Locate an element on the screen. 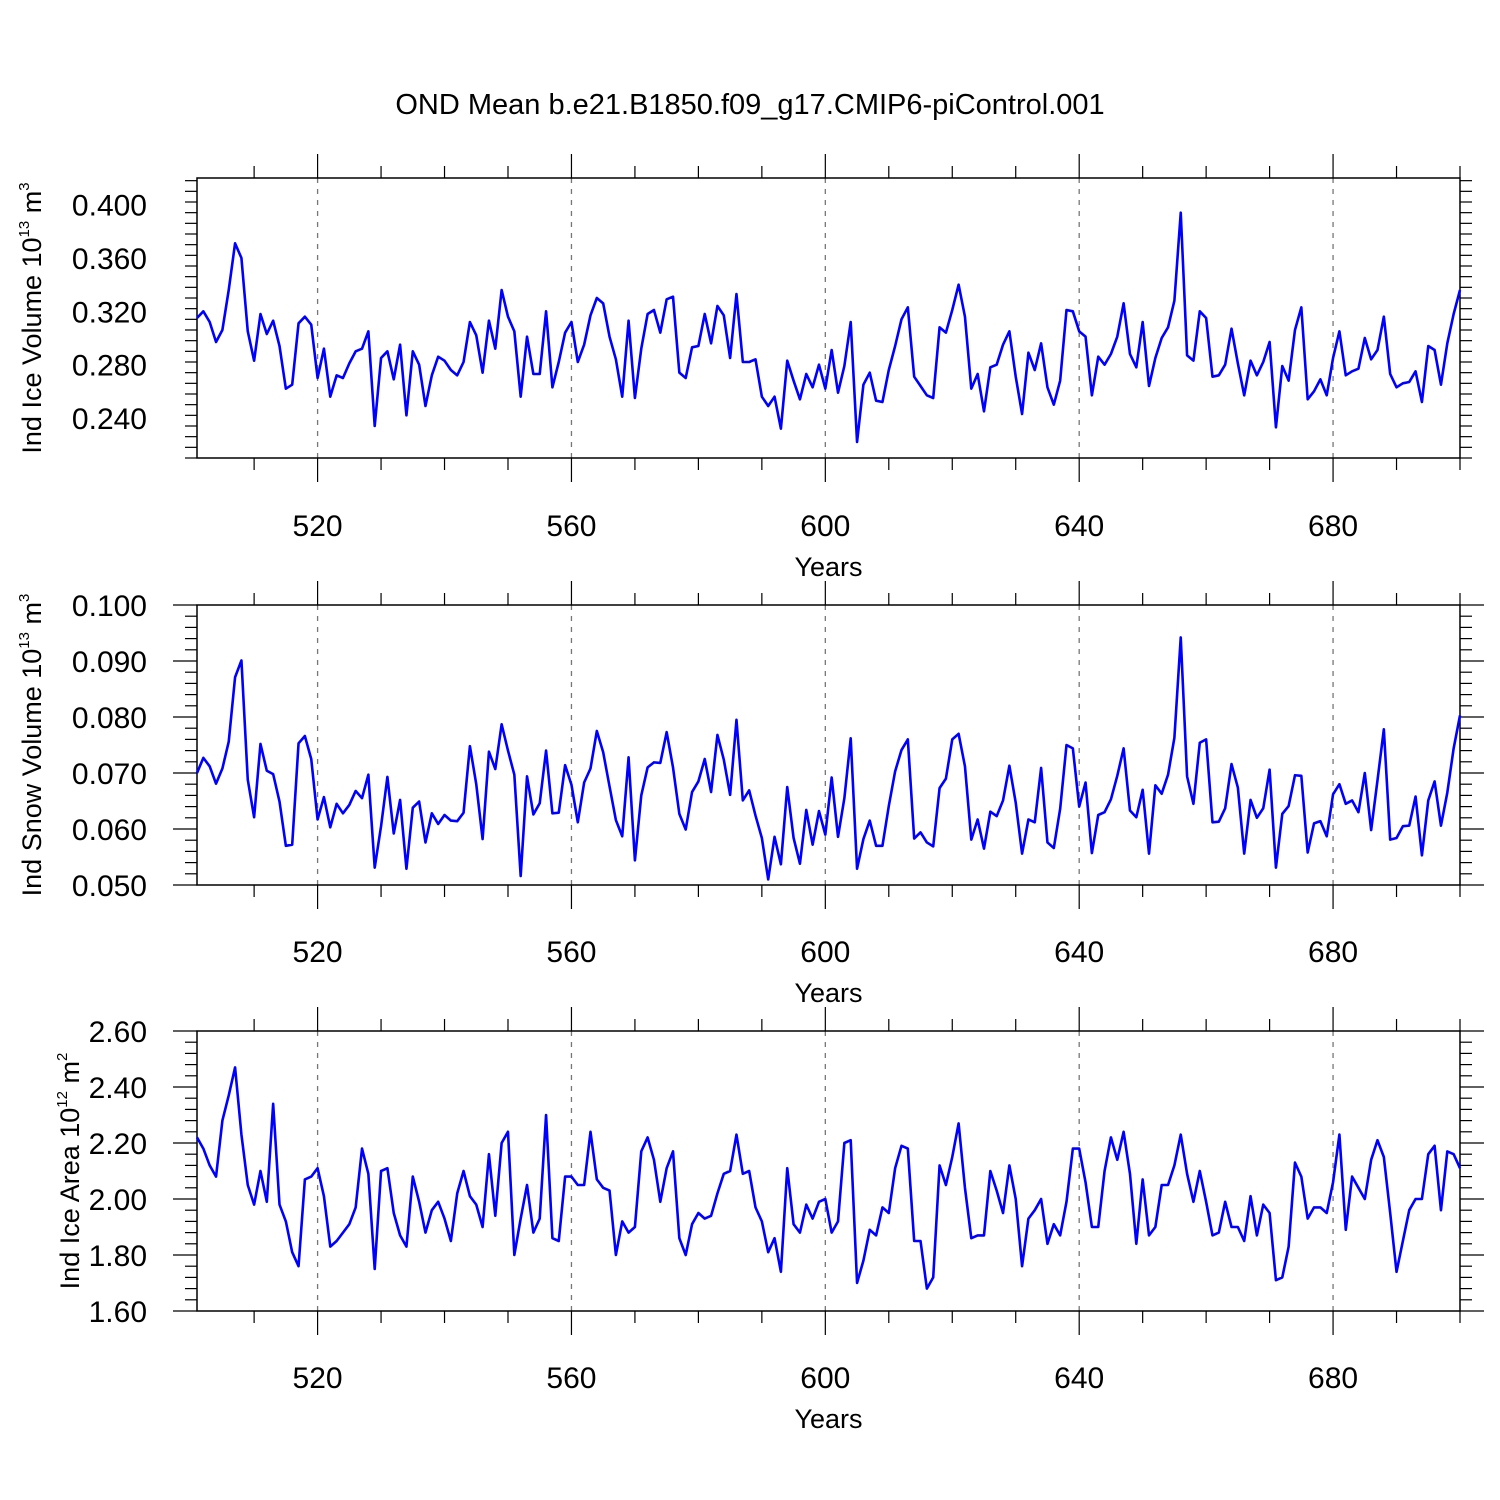 The image size is (1500, 1500). y-tick-label: 0.060 is located at coordinates (109, 830).